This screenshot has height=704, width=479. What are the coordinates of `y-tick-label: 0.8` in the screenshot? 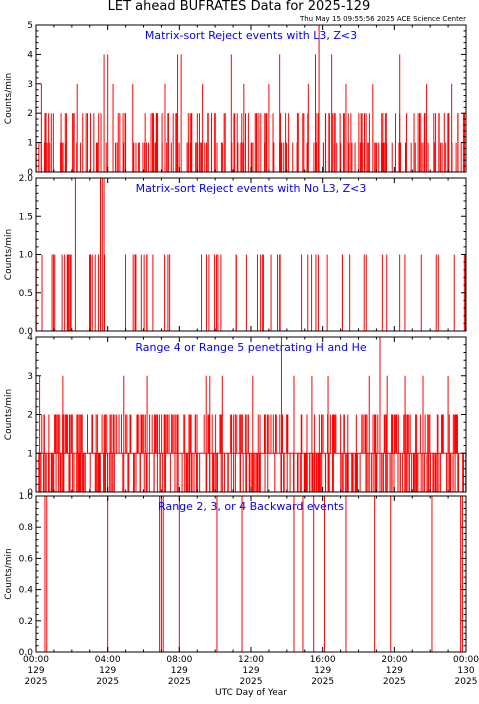 It's located at (26, 528).